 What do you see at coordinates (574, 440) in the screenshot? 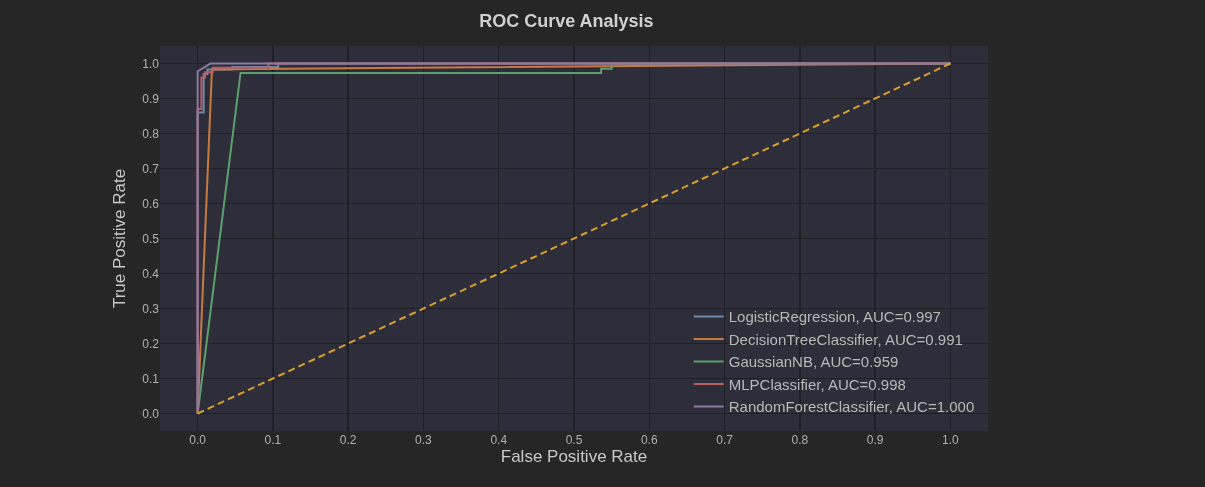
I see `x-tick-label: 0.5` at bounding box center [574, 440].